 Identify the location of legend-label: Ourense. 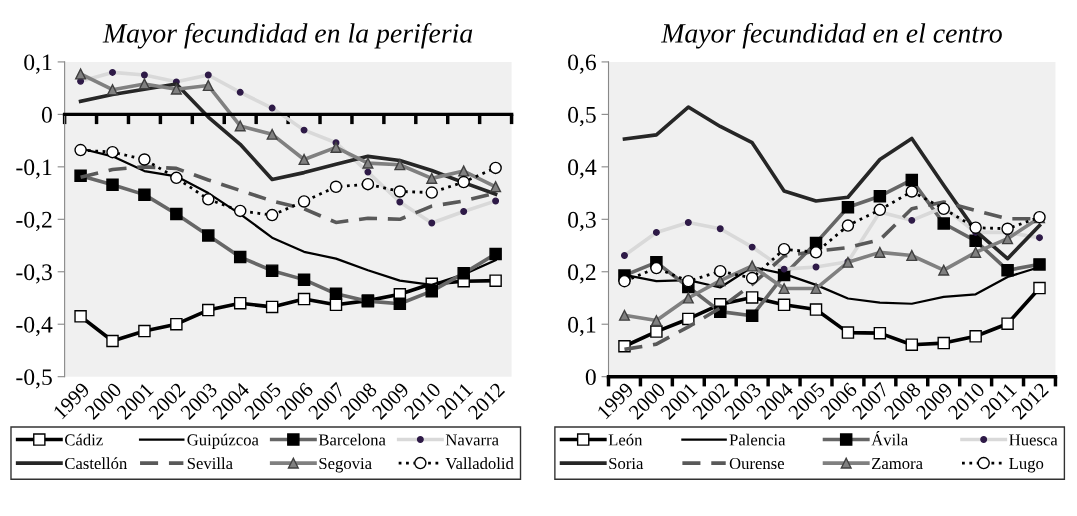
(757, 463).